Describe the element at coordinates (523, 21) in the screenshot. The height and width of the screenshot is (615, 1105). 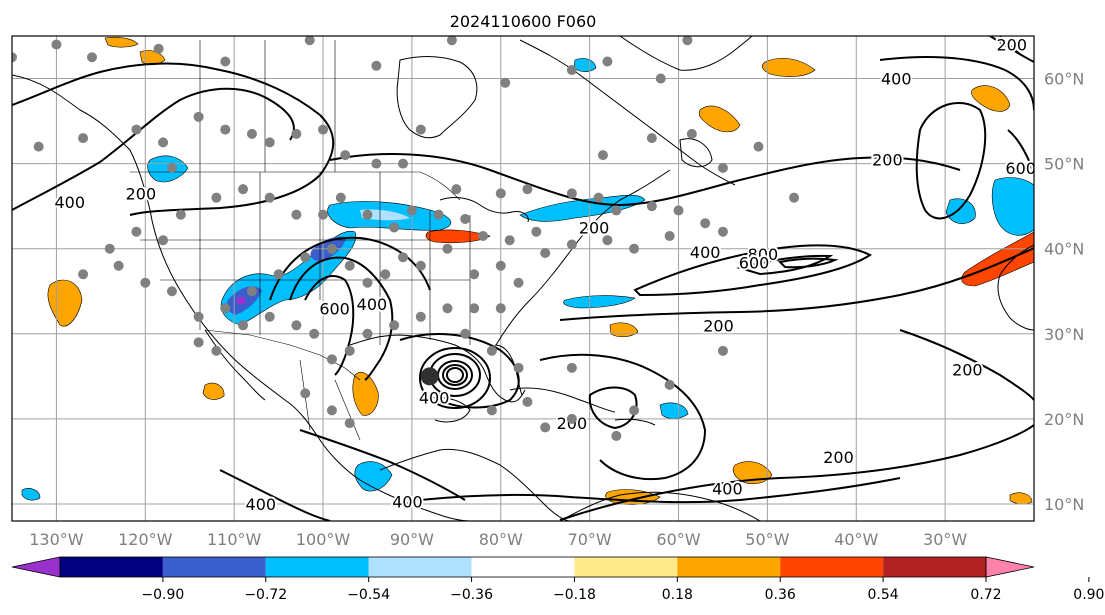
I see `map-title: 2024110600 F060` at that location.